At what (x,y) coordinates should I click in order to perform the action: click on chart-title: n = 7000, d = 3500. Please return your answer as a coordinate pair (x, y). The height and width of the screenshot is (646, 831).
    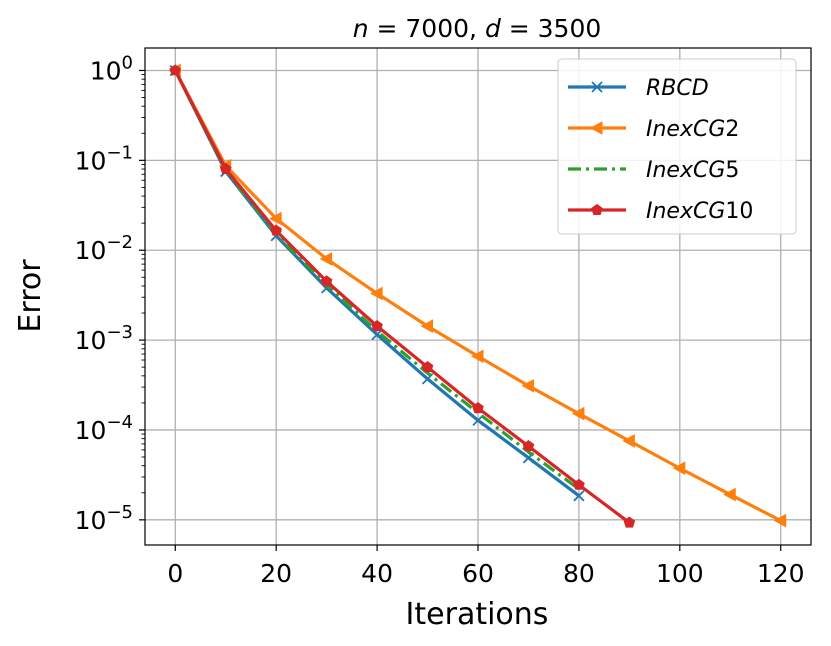
    Looking at the image, I should click on (477, 28).